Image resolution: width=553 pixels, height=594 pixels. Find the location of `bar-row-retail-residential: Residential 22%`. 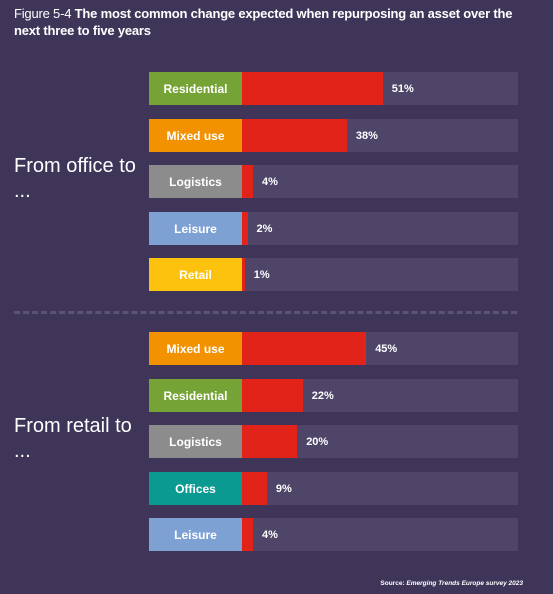

bar-row-retail-residential: Residential 22% is located at coordinates (333, 395).